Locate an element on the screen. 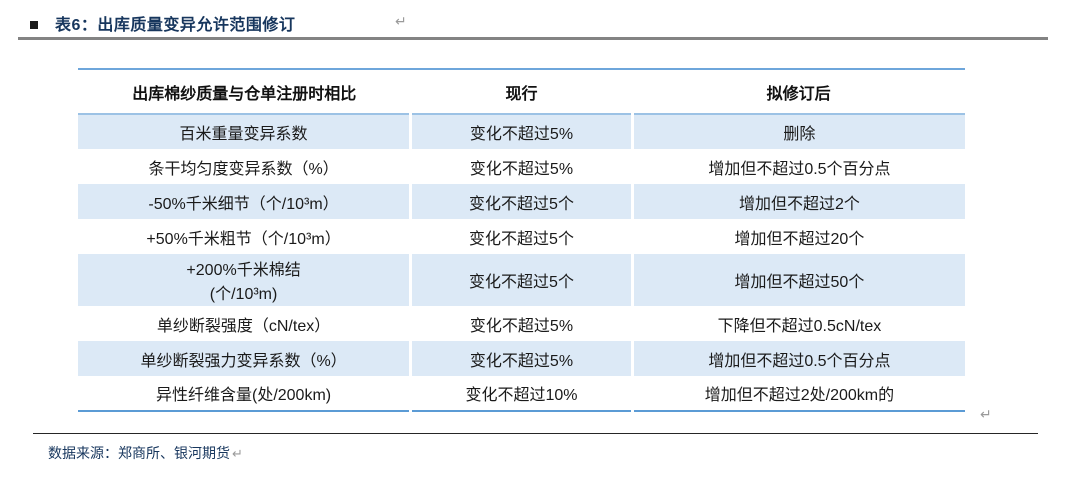 This screenshot has width=1080, height=487. table-row: 百米重量变异系数 变化不超过5% 删除 is located at coordinates (521, 131).